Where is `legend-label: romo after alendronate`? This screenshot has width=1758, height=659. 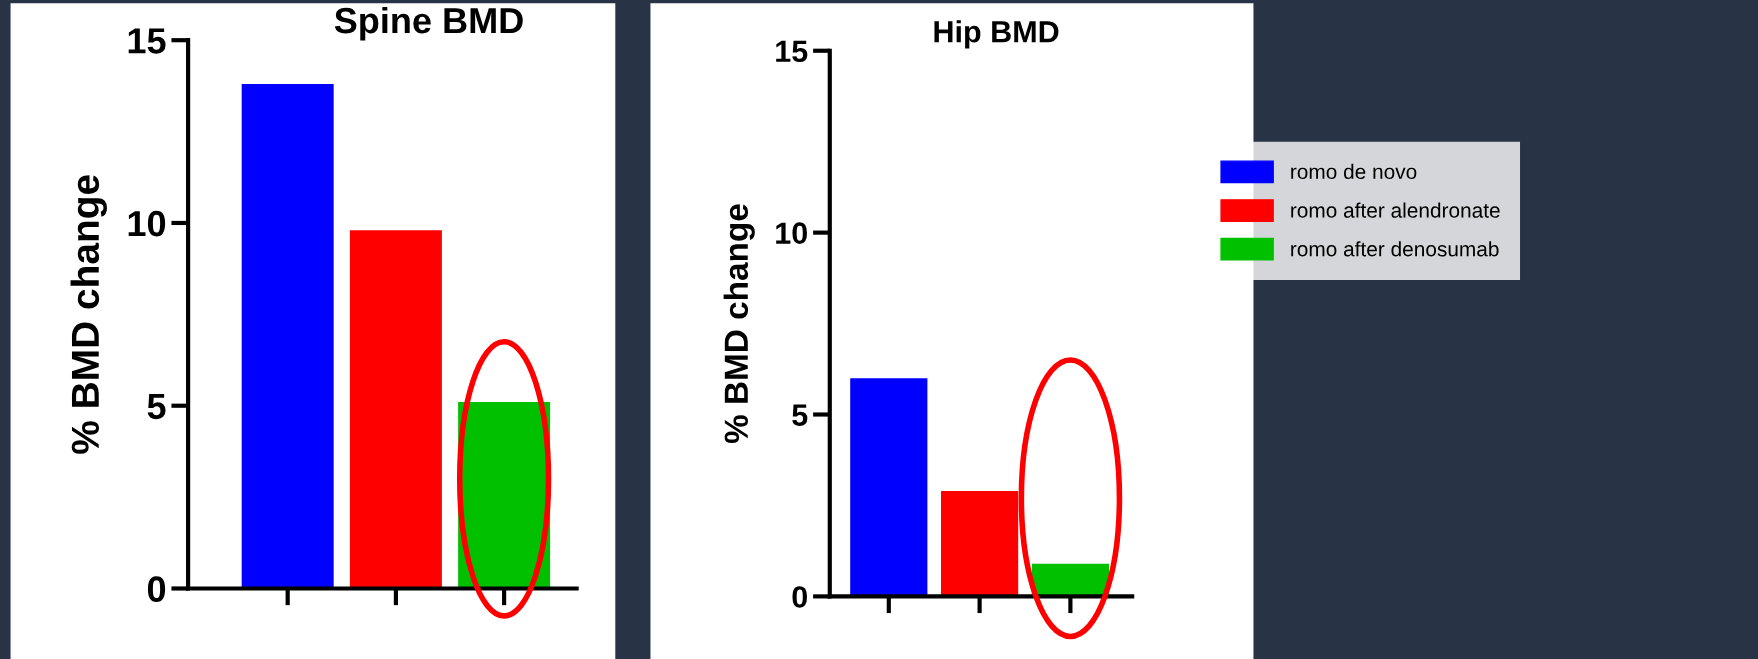 legend-label: romo after alendronate is located at coordinates (1395, 210).